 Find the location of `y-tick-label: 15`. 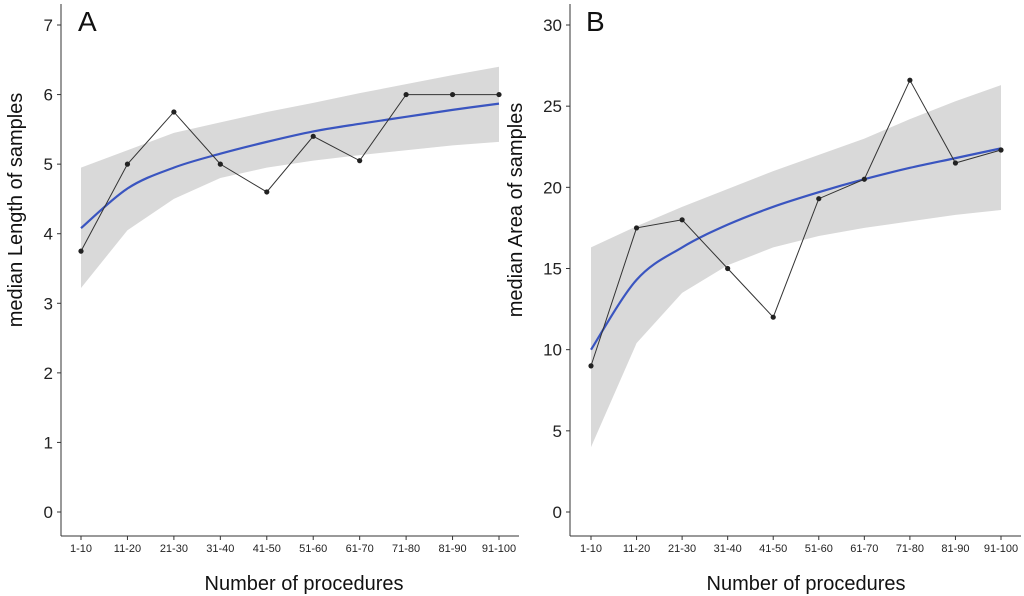

y-tick-label: 15 is located at coordinates (552, 269).